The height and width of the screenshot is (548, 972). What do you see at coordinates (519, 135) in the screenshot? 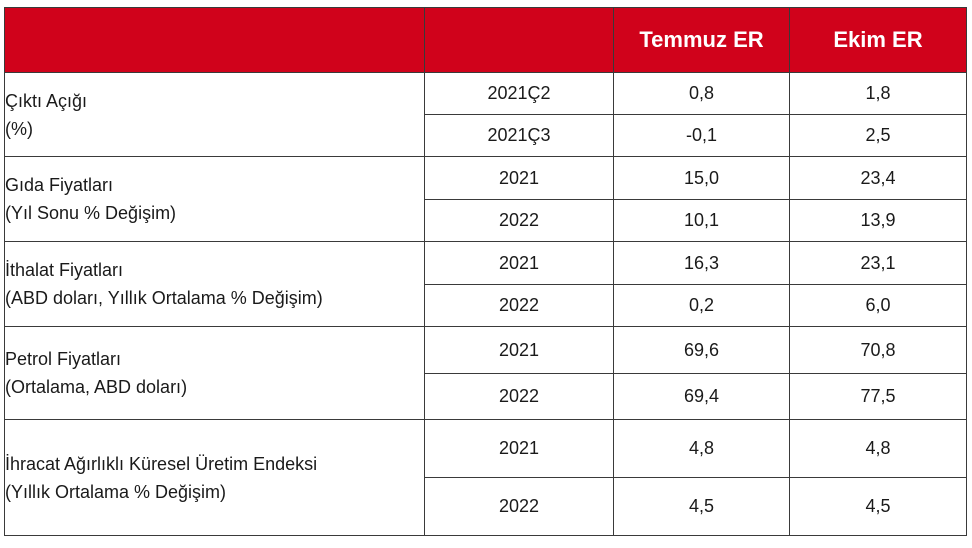
I see `period-cell: 2021Ç3` at bounding box center [519, 135].